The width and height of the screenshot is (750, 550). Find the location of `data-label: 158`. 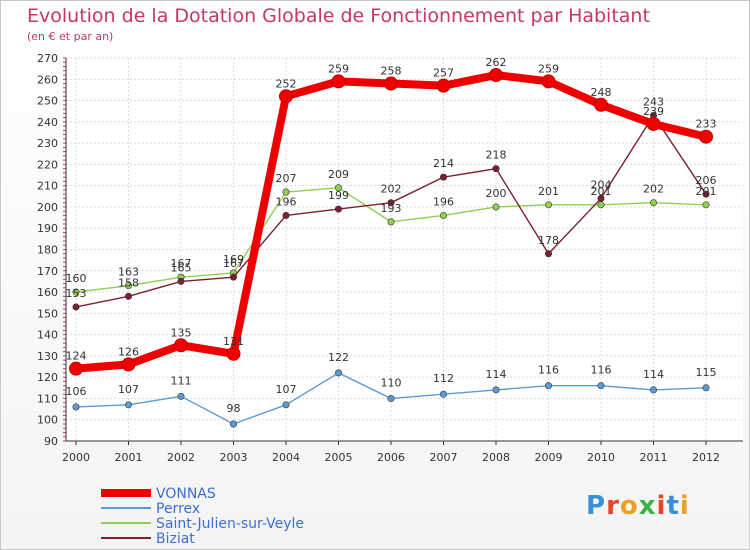

data-label: 158 is located at coordinates (128, 282).